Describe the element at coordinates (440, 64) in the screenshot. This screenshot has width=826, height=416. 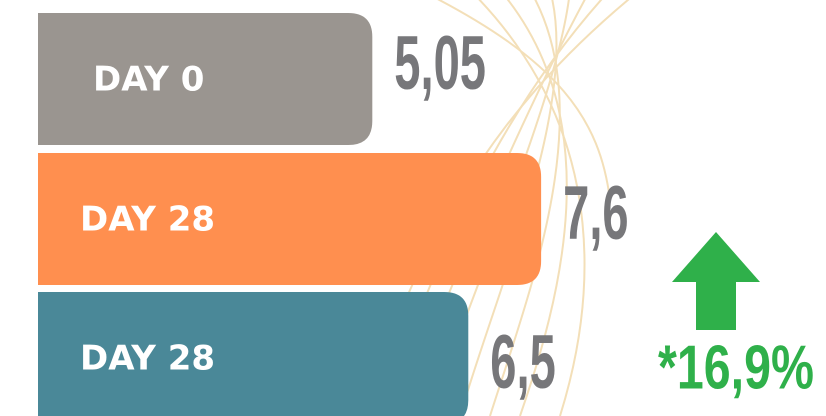
I see `value-label: 5,05` at that location.